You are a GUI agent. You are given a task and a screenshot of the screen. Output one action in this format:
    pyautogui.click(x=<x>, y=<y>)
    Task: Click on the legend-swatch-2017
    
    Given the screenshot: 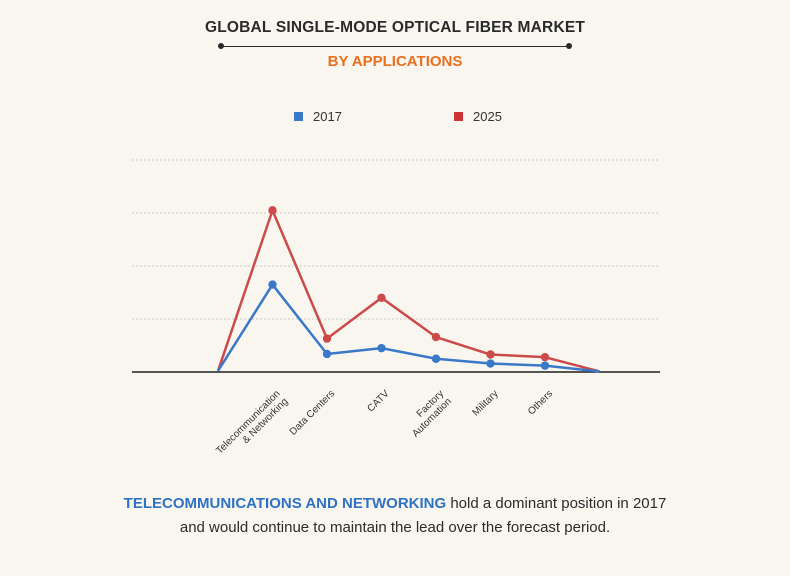 What is the action you would take?
    pyautogui.click(x=298, y=116)
    